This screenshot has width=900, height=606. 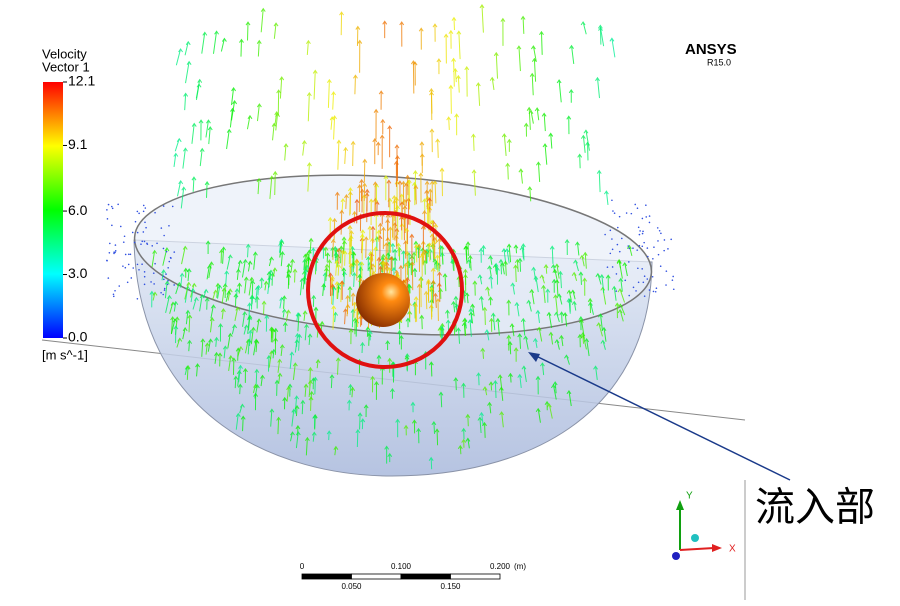 What do you see at coordinates (660, 416) in the screenshot?
I see `pointer-line` at bounding box center [660, 416].